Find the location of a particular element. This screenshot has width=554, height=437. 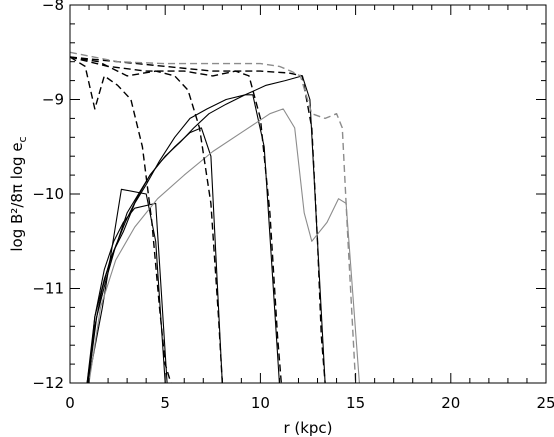

y-axis-title-subscript: c is located at coordinates (22, 139).